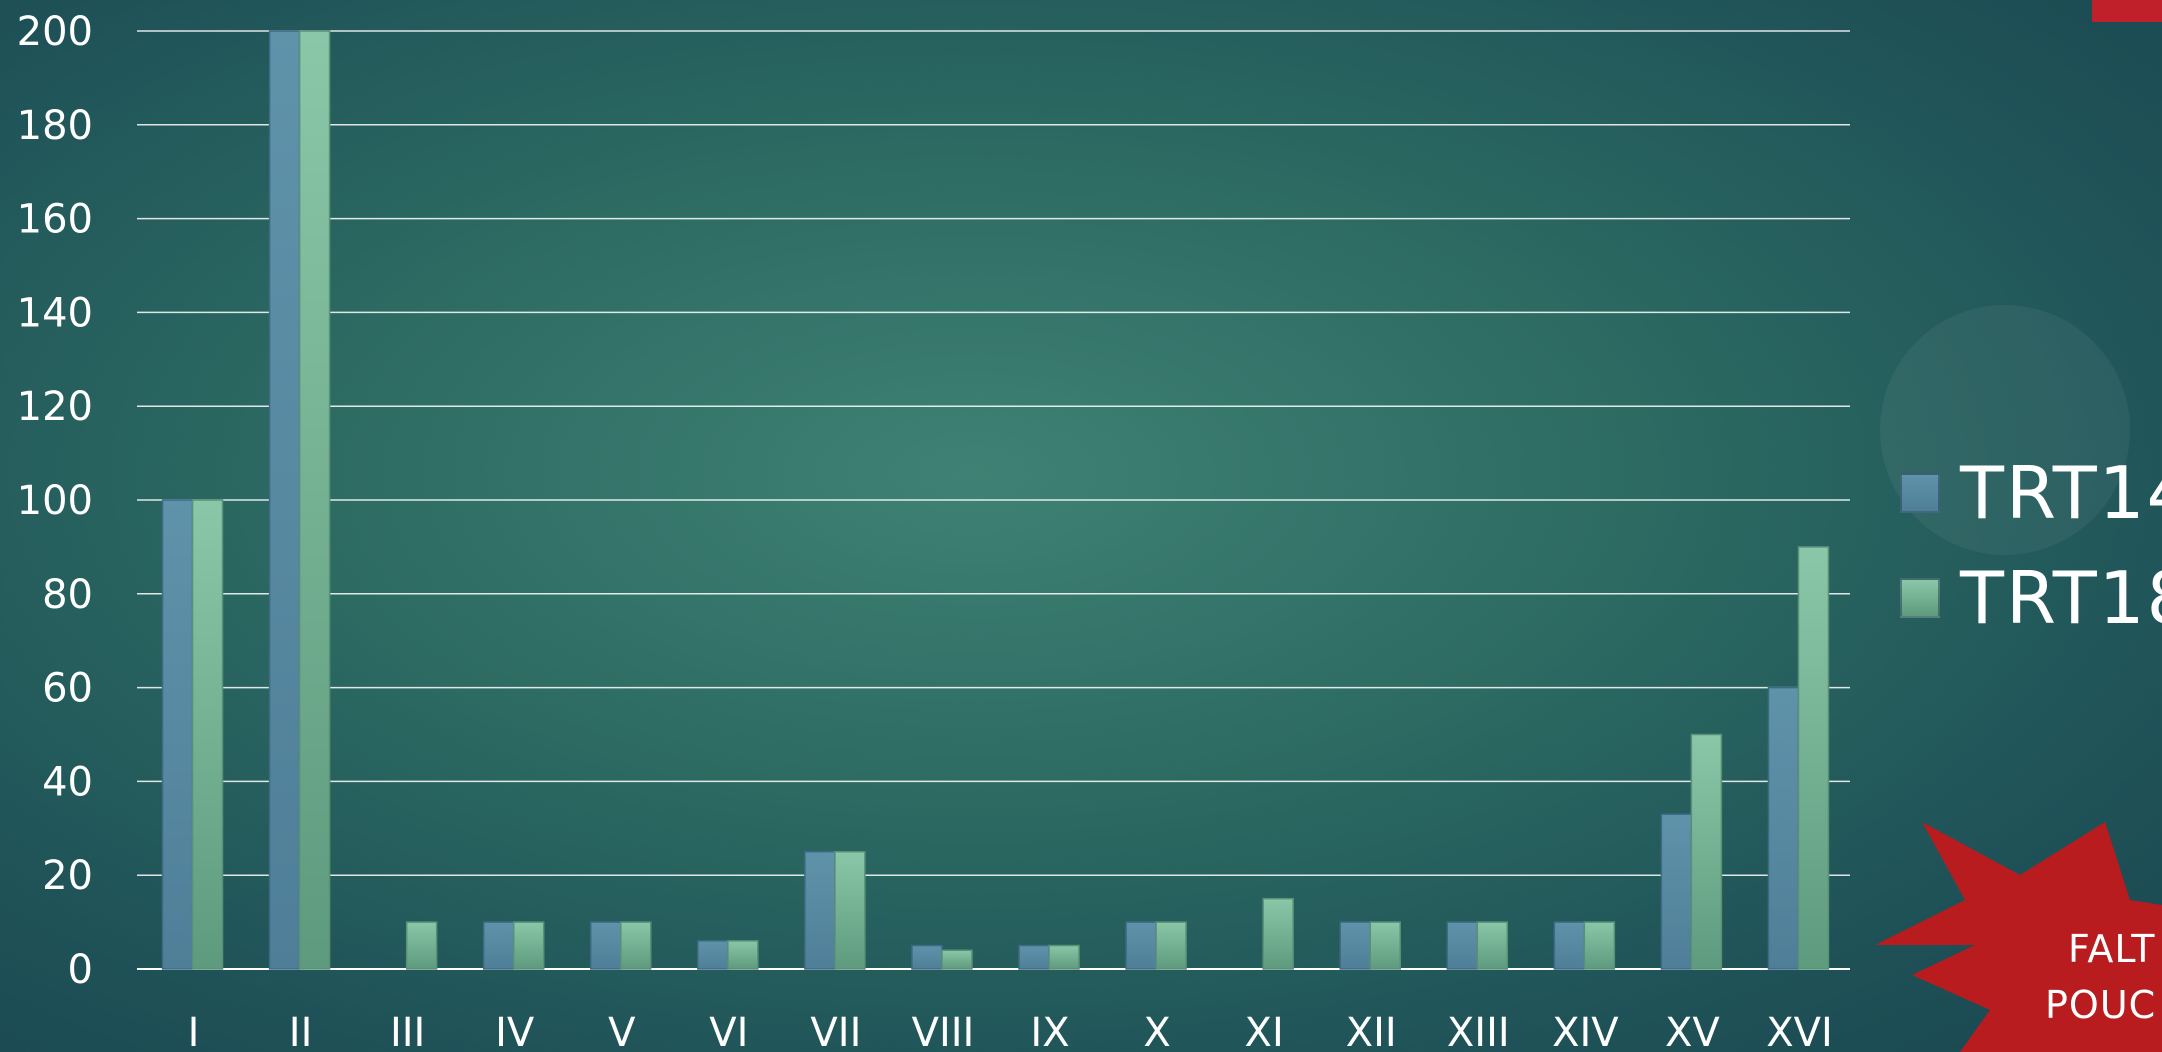 The height and width of the screenshot is (1052, 2162). Describe the element at coordinates (835, 1031) in the screenshot. I see `x-tick-label: VII` at that location.